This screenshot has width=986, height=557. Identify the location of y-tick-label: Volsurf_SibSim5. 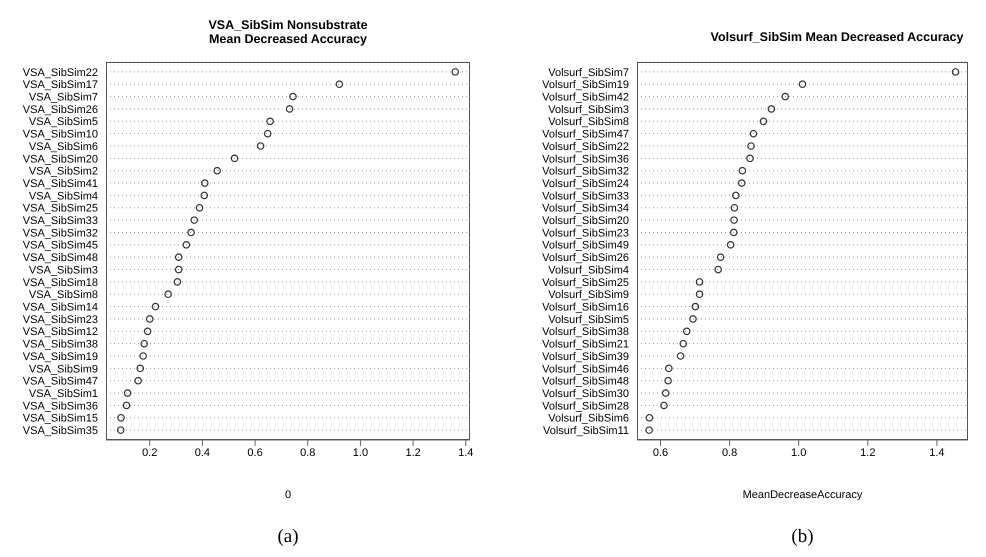
(588, 320).